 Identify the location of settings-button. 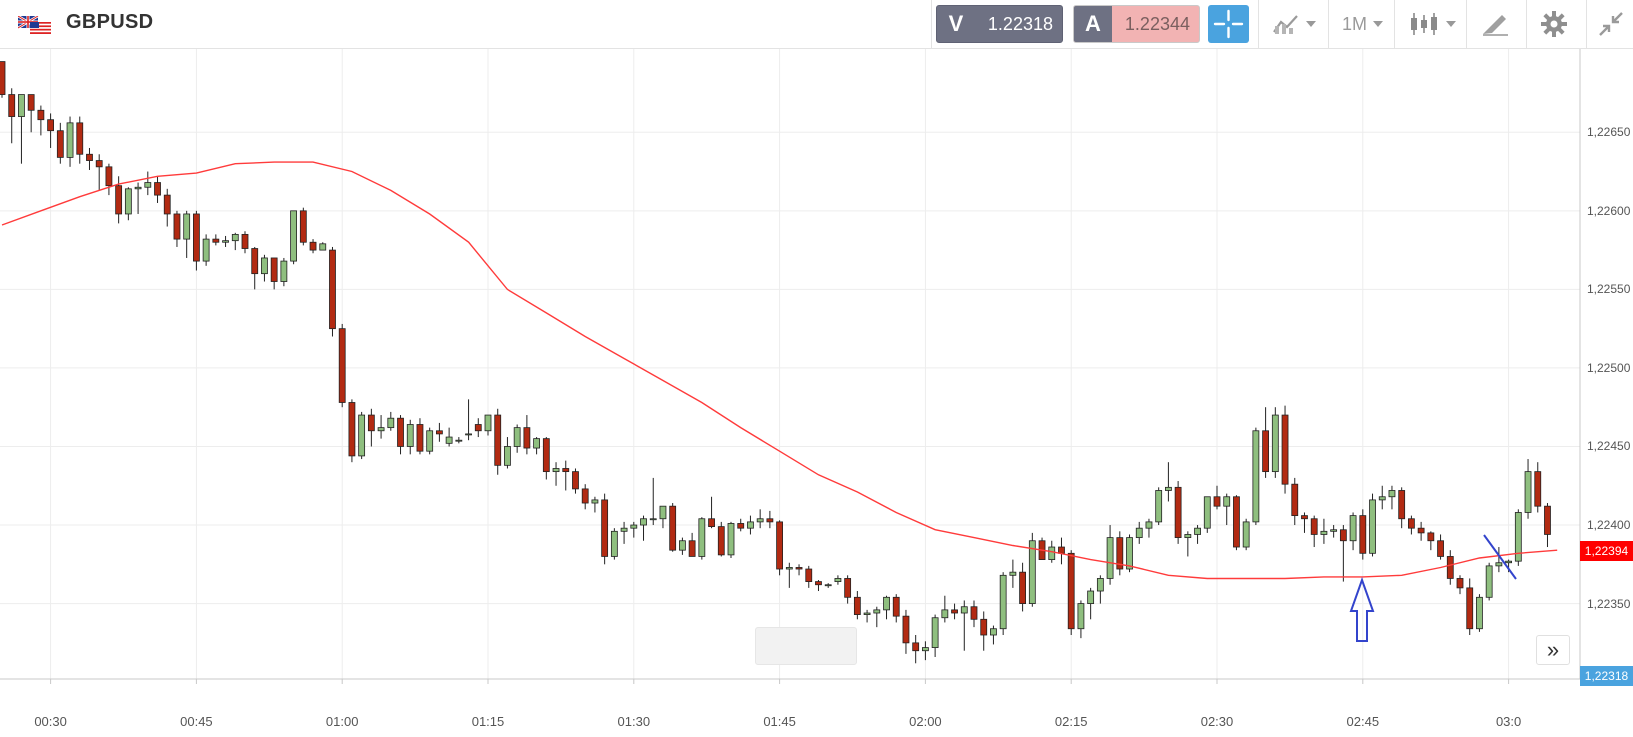
(1554, 24).